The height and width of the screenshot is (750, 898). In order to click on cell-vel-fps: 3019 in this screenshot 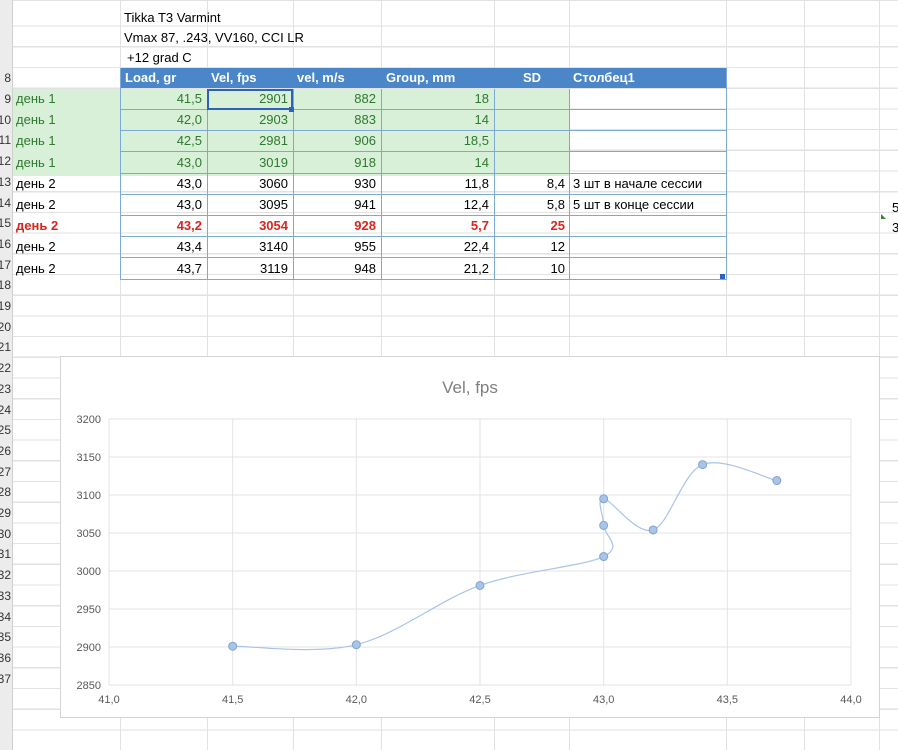, I will do `click(273, 162)`.